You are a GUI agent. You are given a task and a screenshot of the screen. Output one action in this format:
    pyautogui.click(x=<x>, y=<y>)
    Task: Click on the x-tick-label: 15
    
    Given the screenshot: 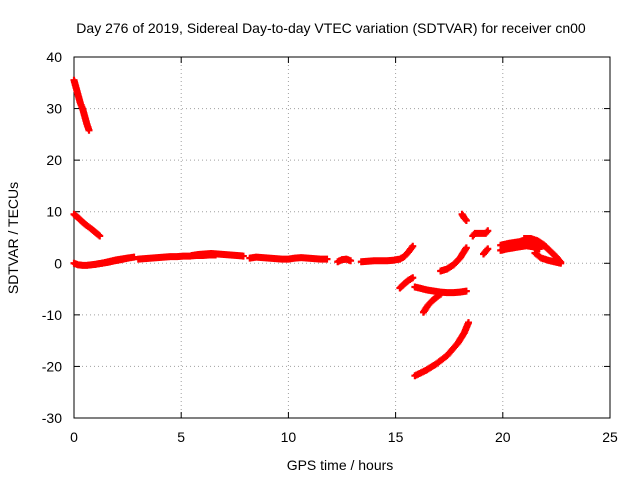 What is the action you would take?
    pyautogui.click(x=396, y=437)
    